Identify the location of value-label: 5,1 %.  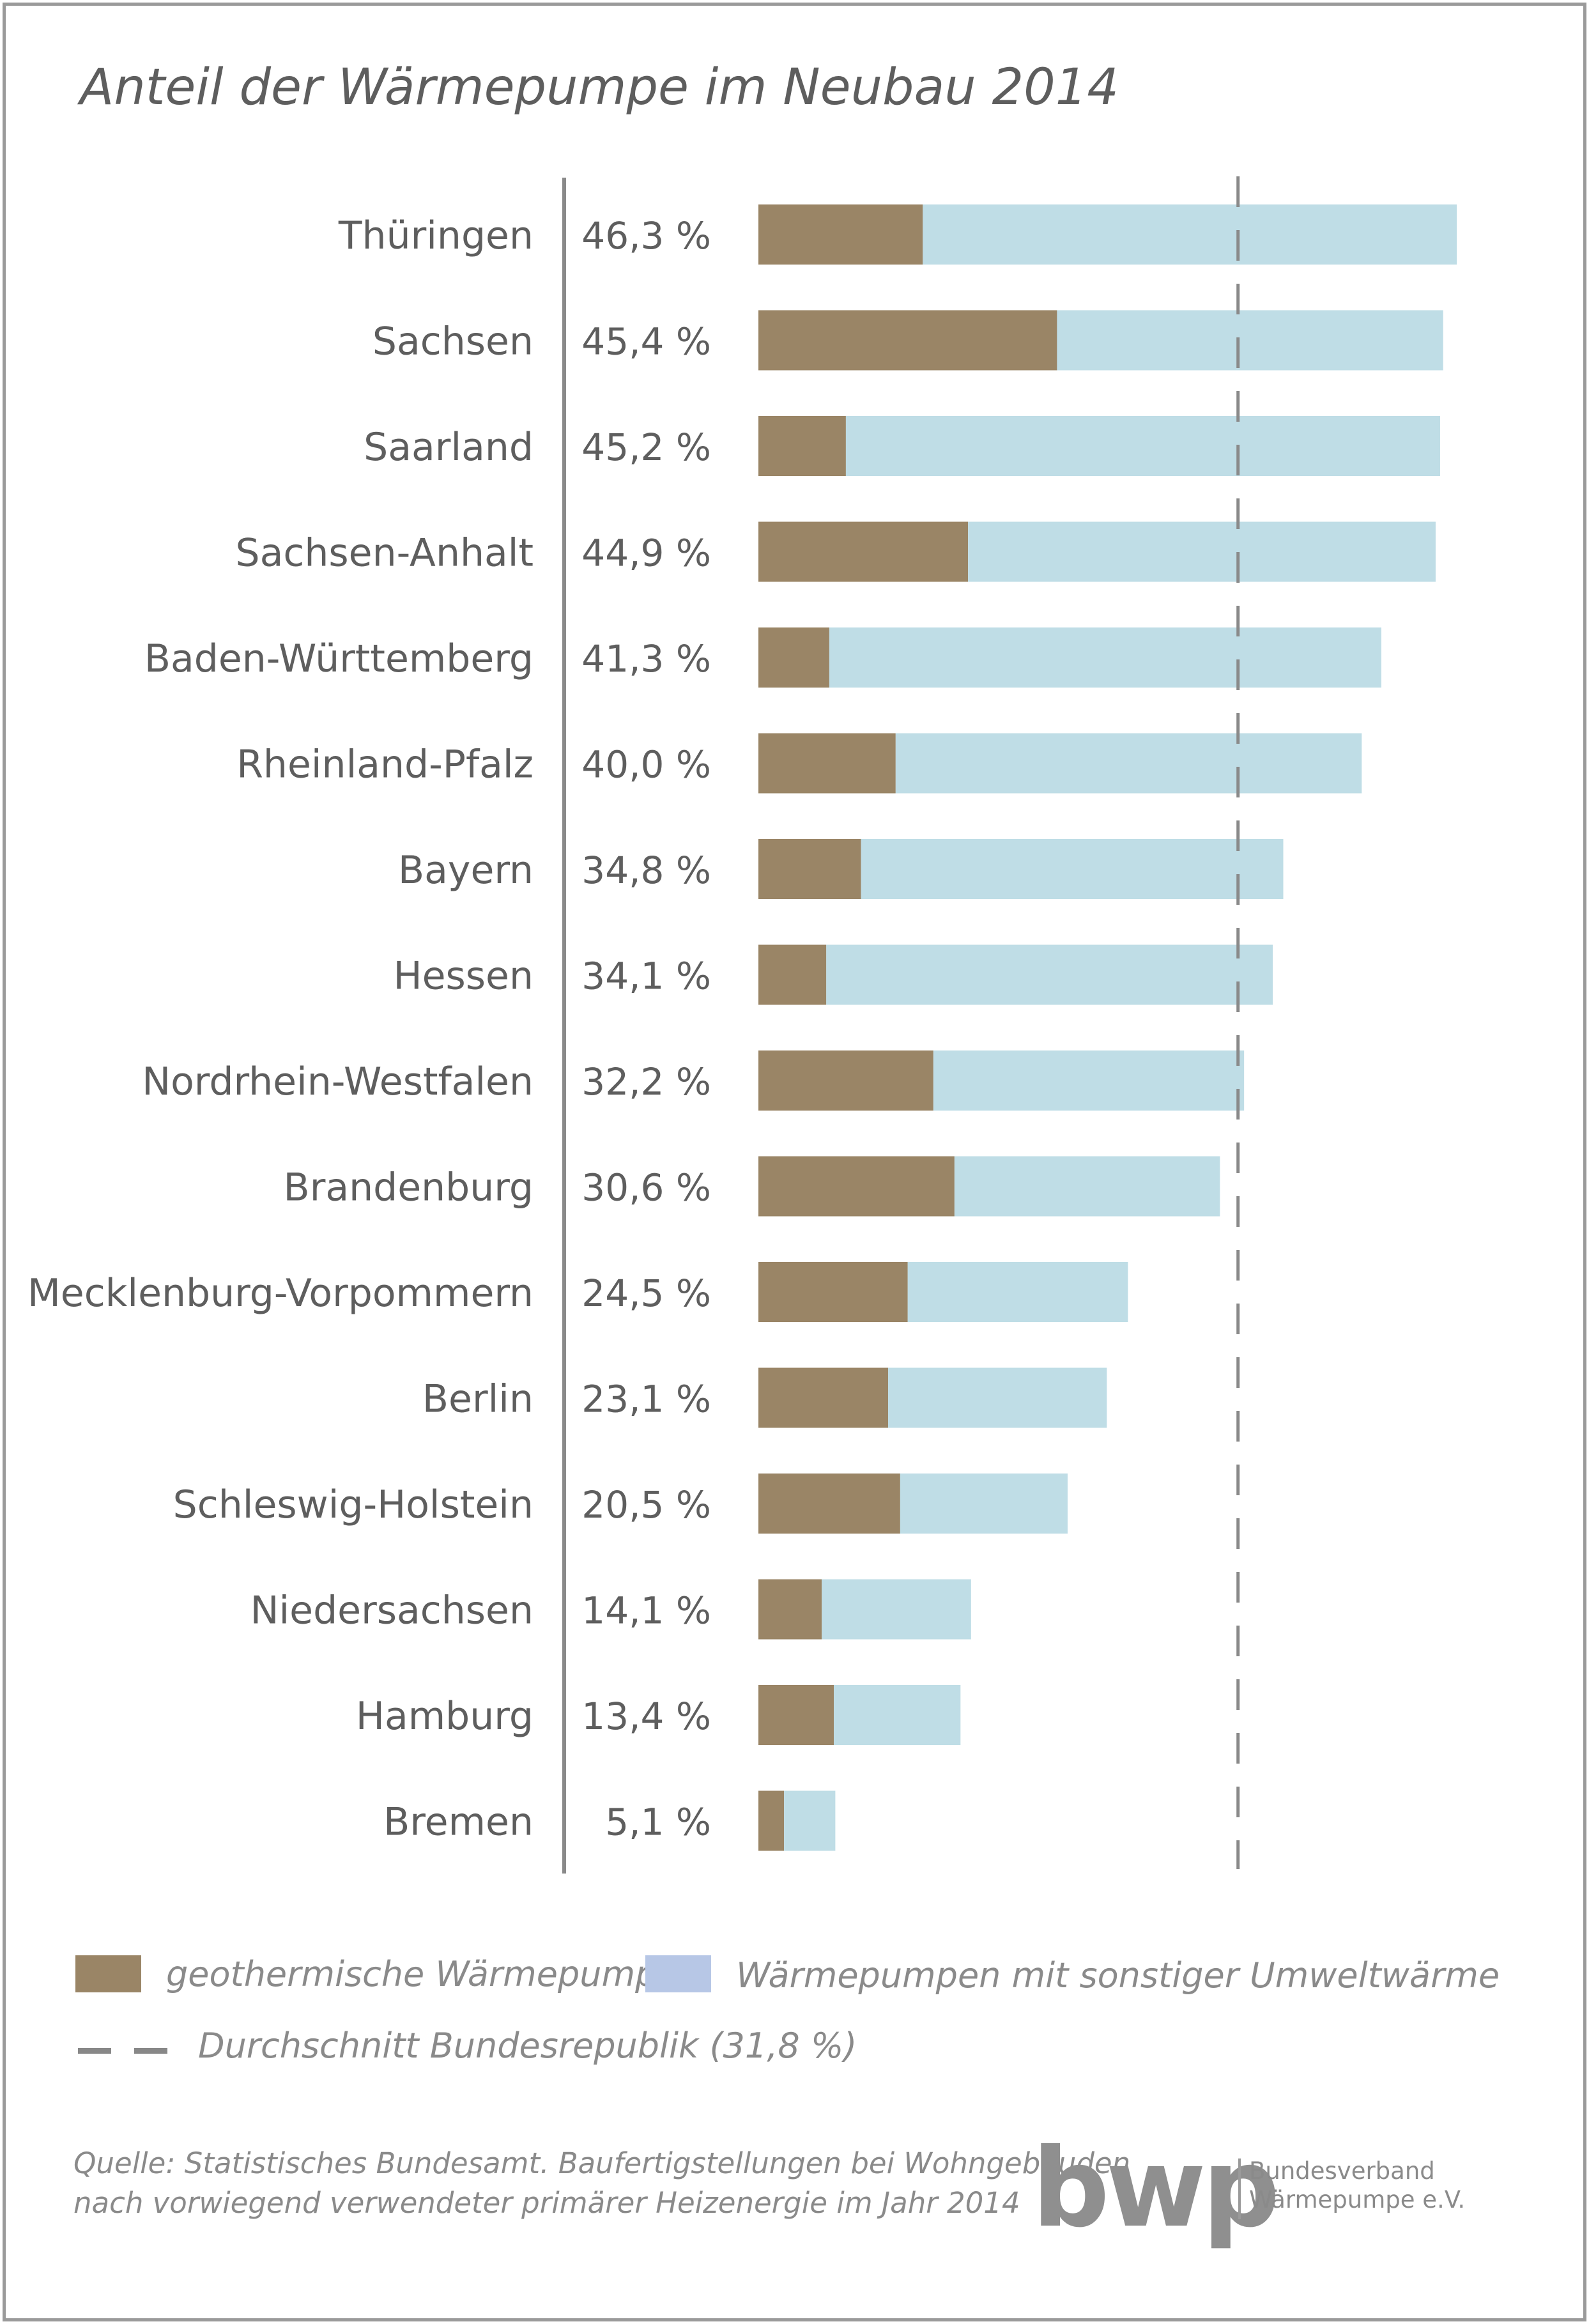
(658, 1822).